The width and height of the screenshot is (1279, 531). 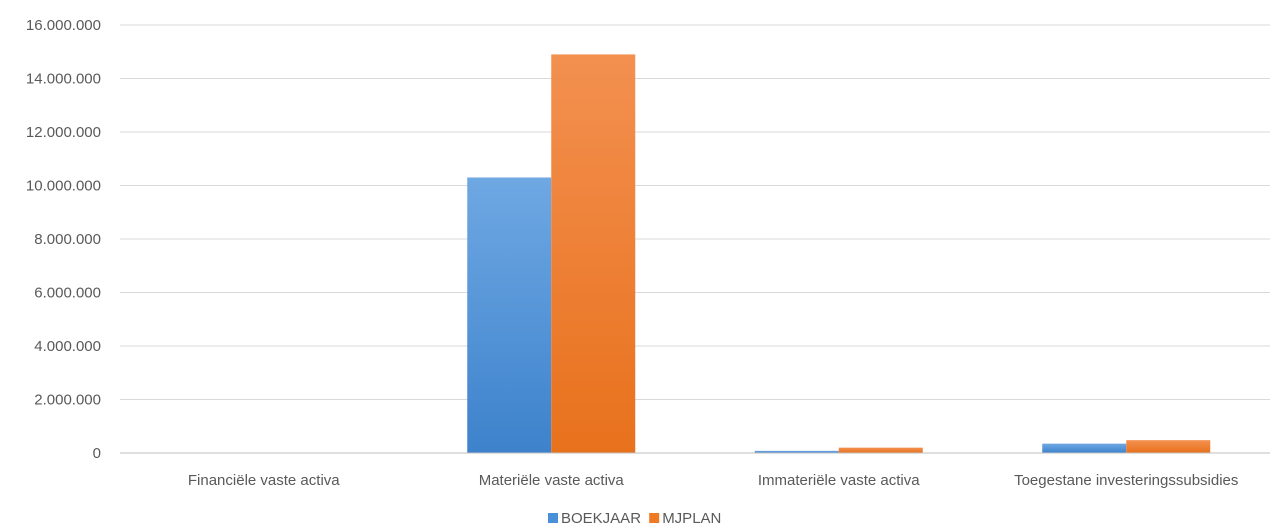 What do you see at coordinates (654, 518) in the screenshot?
I see `legend-swatch-mjplan` at bounding box center [654, 518].